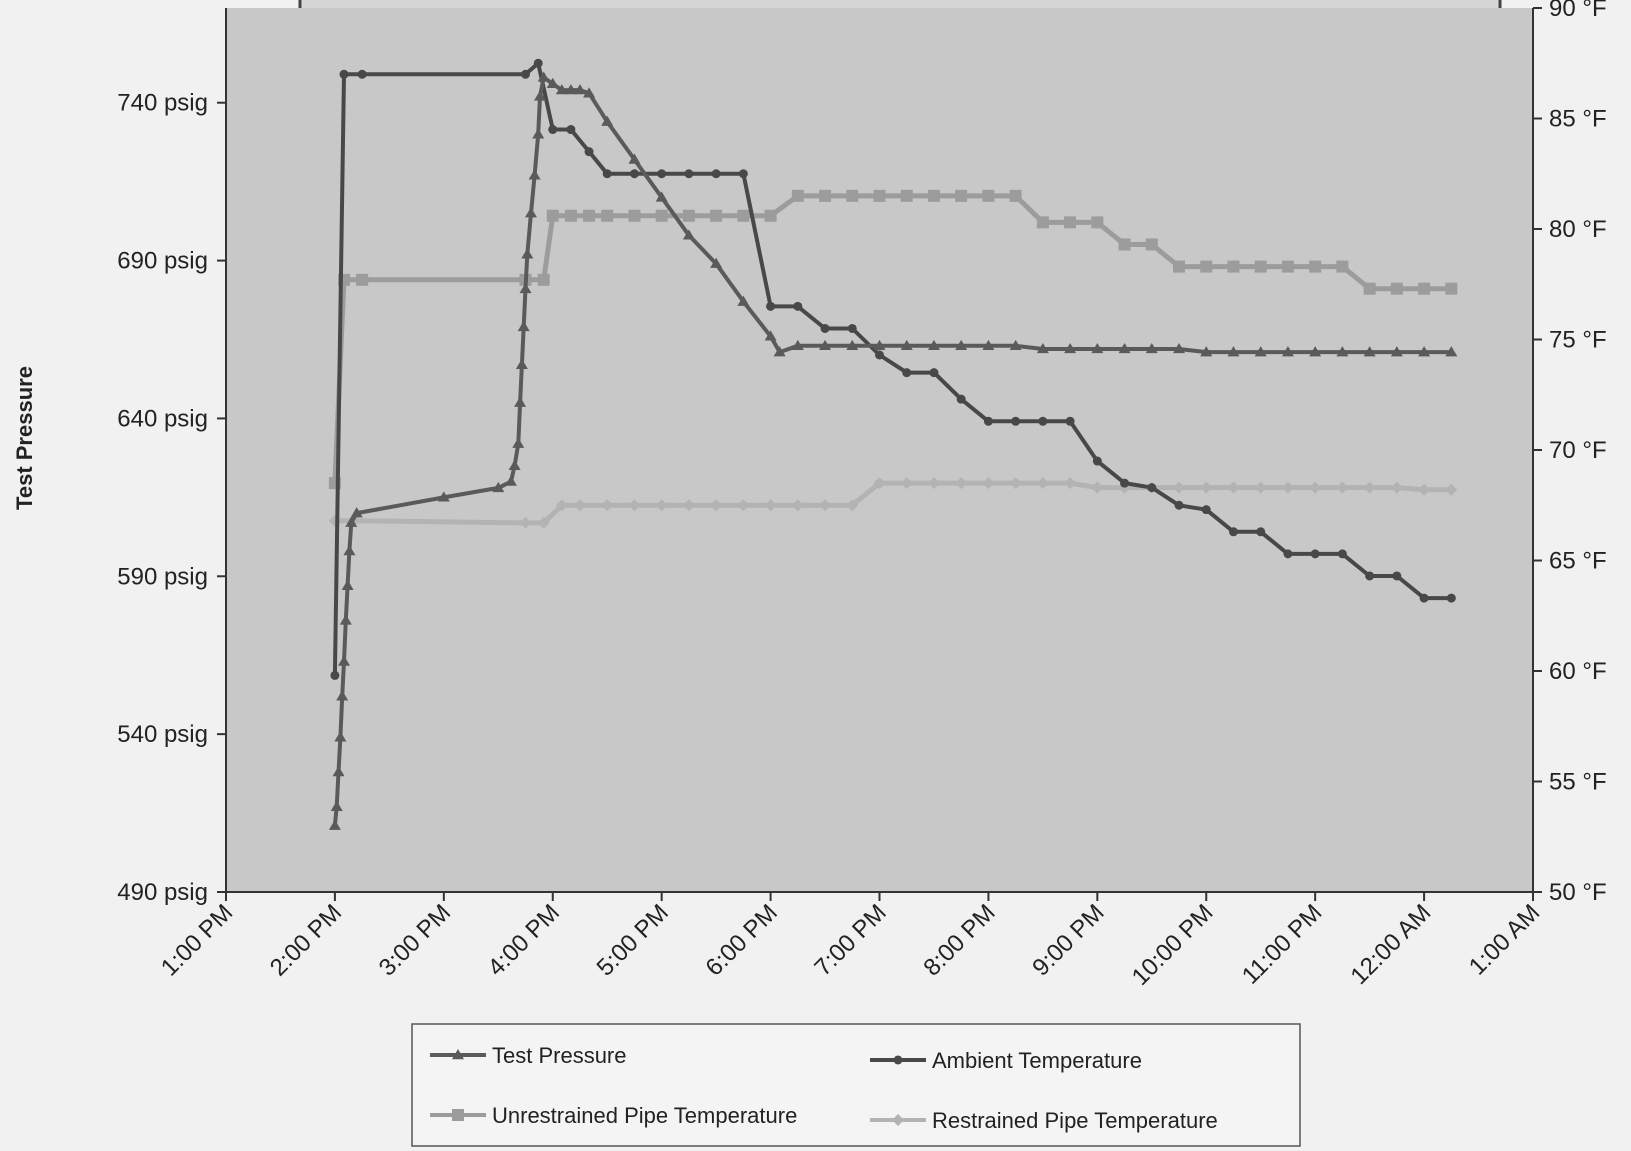 This screenshot has height=1151, width=1631. What do you see at coordinates (1578, 892) in the screenshot?
I see `y-right-tick-label: 50 °F` at bounding box center [1578, 892].